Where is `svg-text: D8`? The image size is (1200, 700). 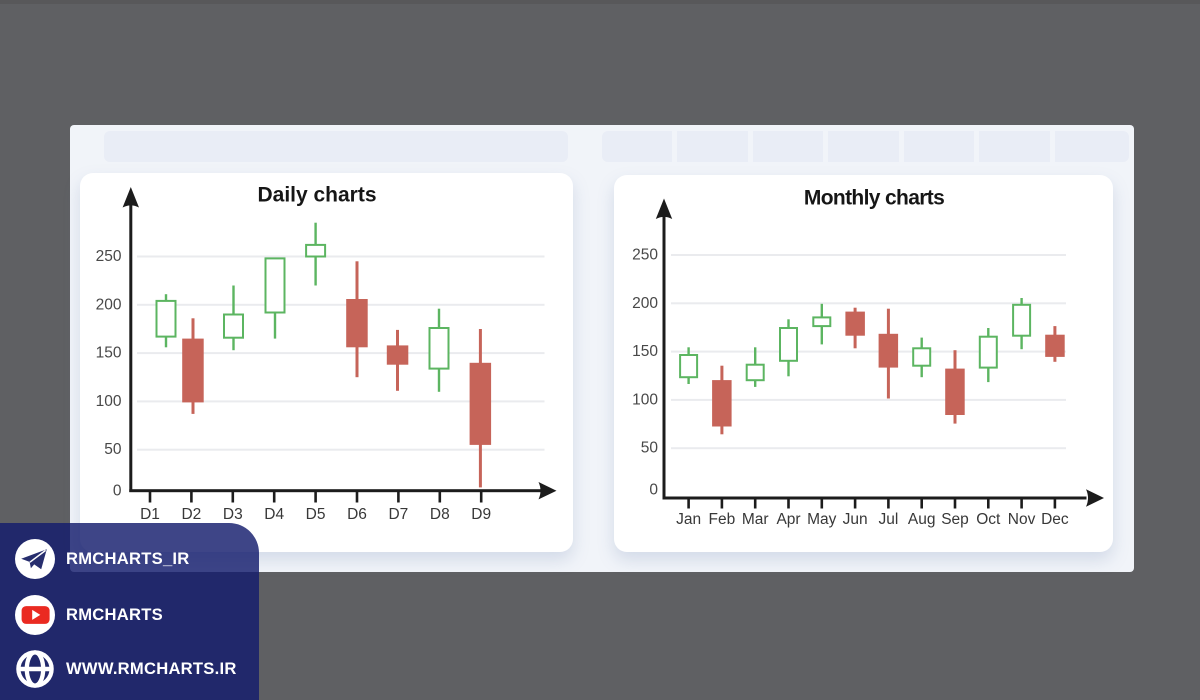
svg-text: D8 is located at coordinates (440, 514).